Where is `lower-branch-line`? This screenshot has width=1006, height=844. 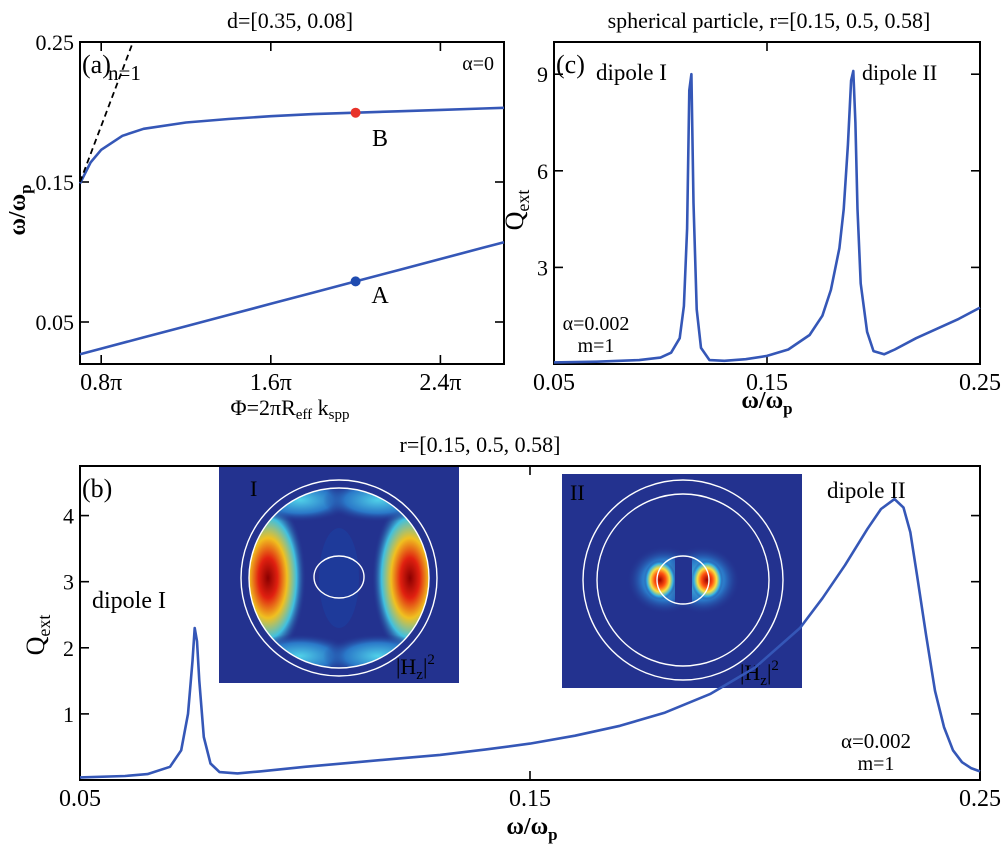
lower-branch-line is located at coordinates (292, 298).